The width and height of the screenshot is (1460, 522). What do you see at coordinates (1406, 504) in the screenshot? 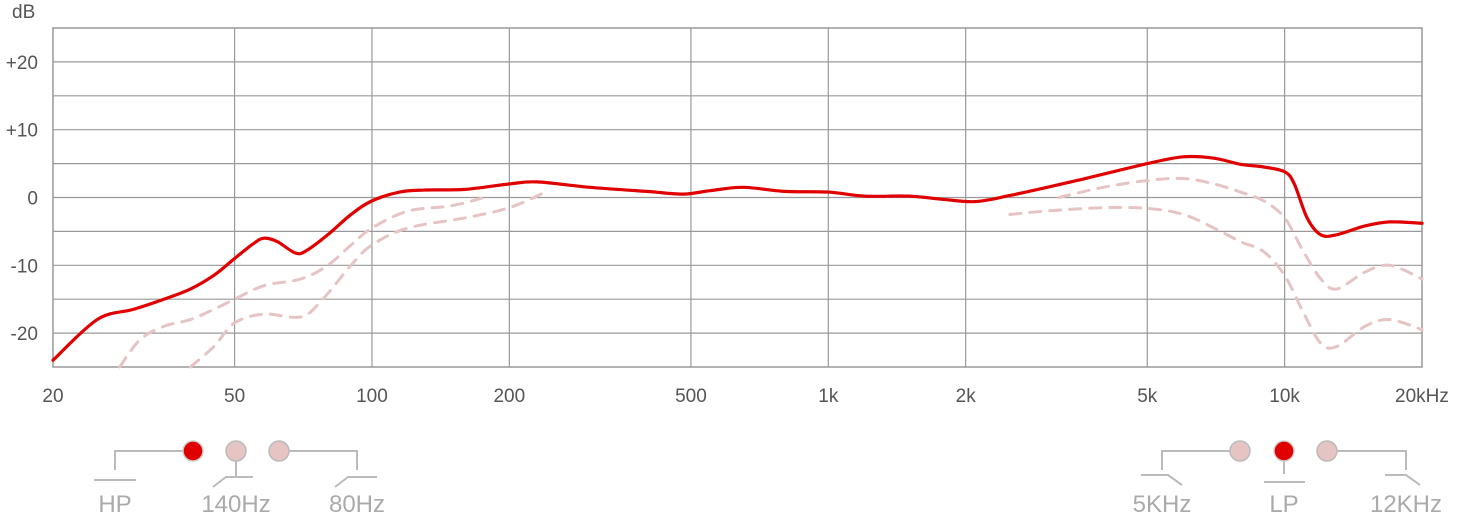
I see `lp-12khz-label: 12KHz` at bounding box center [1406, 504].